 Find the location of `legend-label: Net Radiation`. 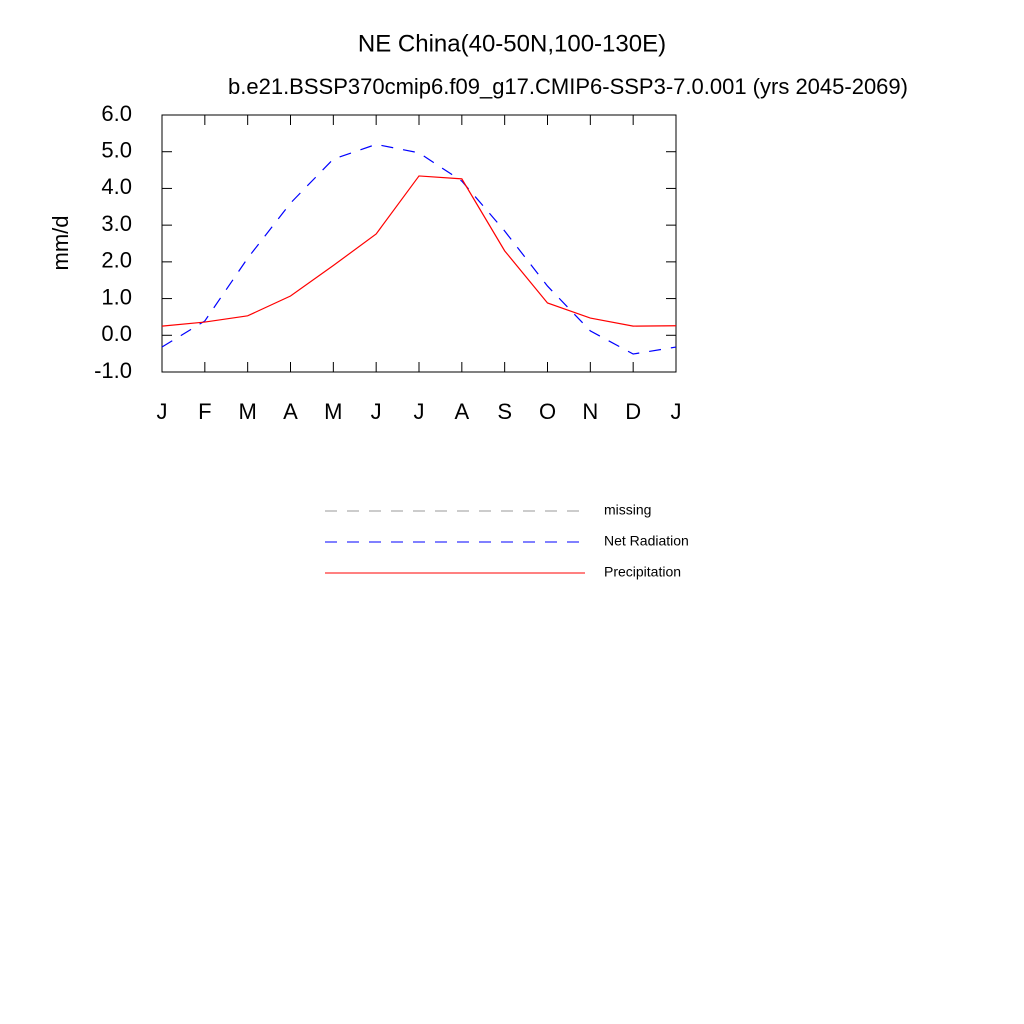

legend-label: Net Radiation is located at coordinates (646, 541).